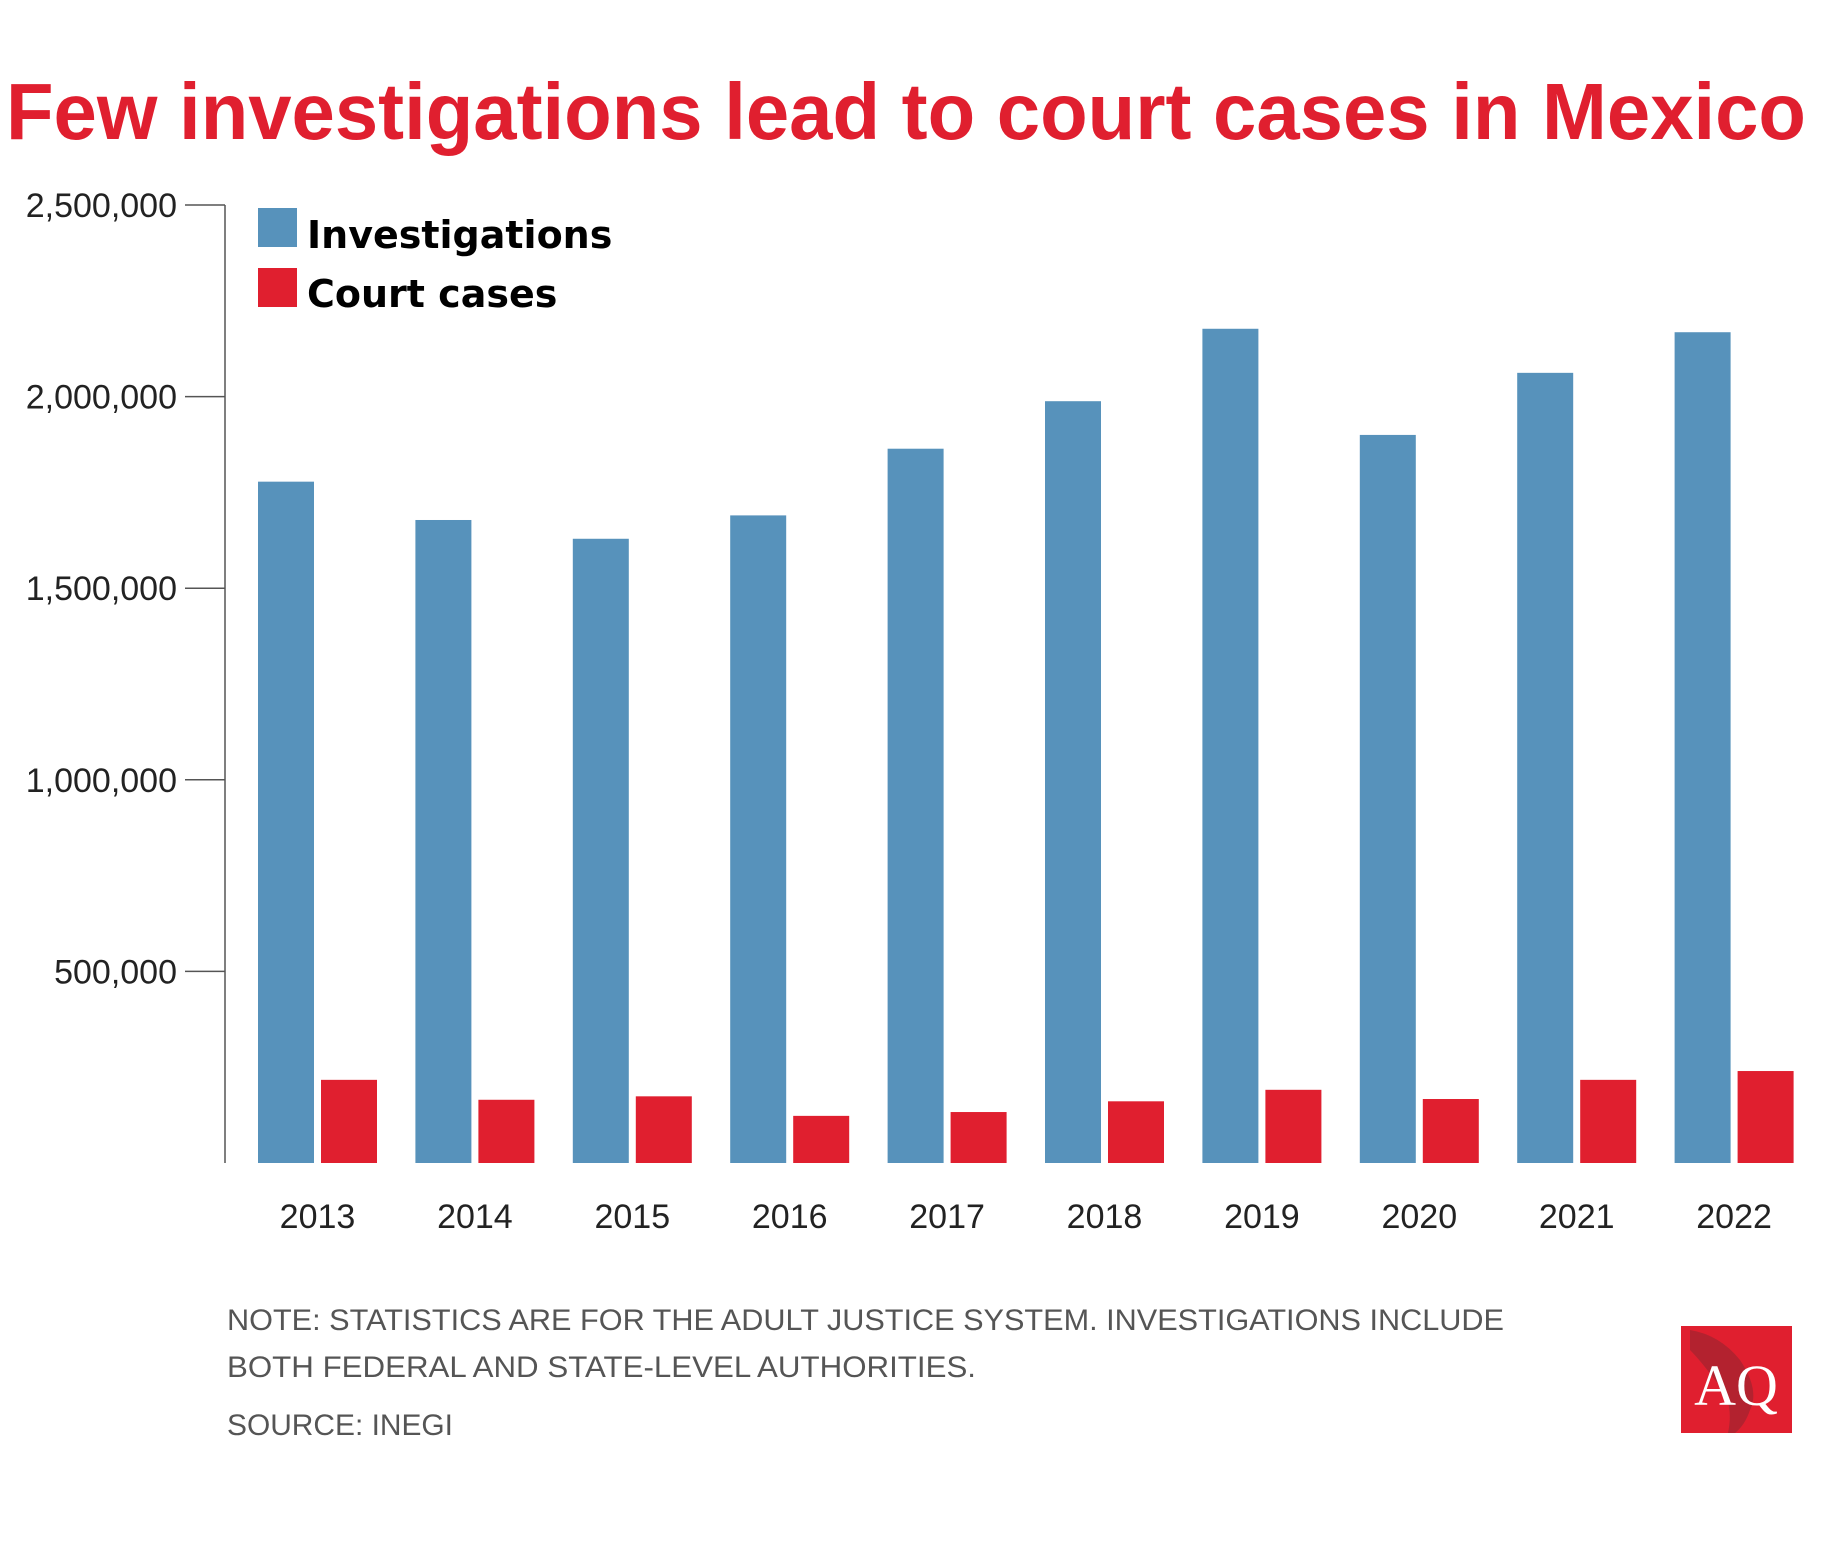 The width and height of the screenshot is (1825, 1563). What do you see at coordinates (790, 1217) in the screenshot?
I see `x-tick-label: 2016` at bounding box center [790, 1217].